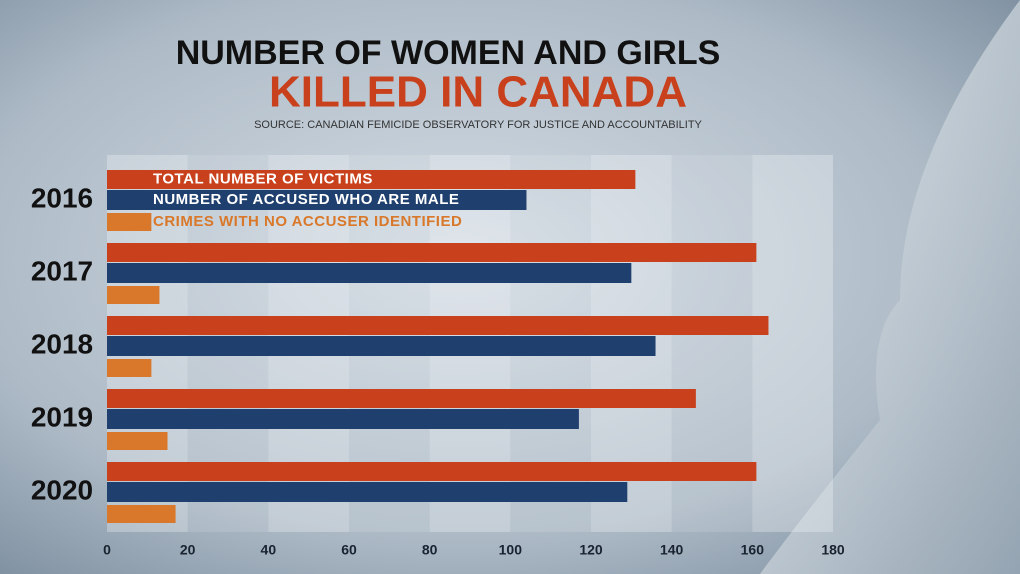 The width and height of the screenshot is (1020, 574). I want to click on x-tick-label: 160, so click(753, 550).